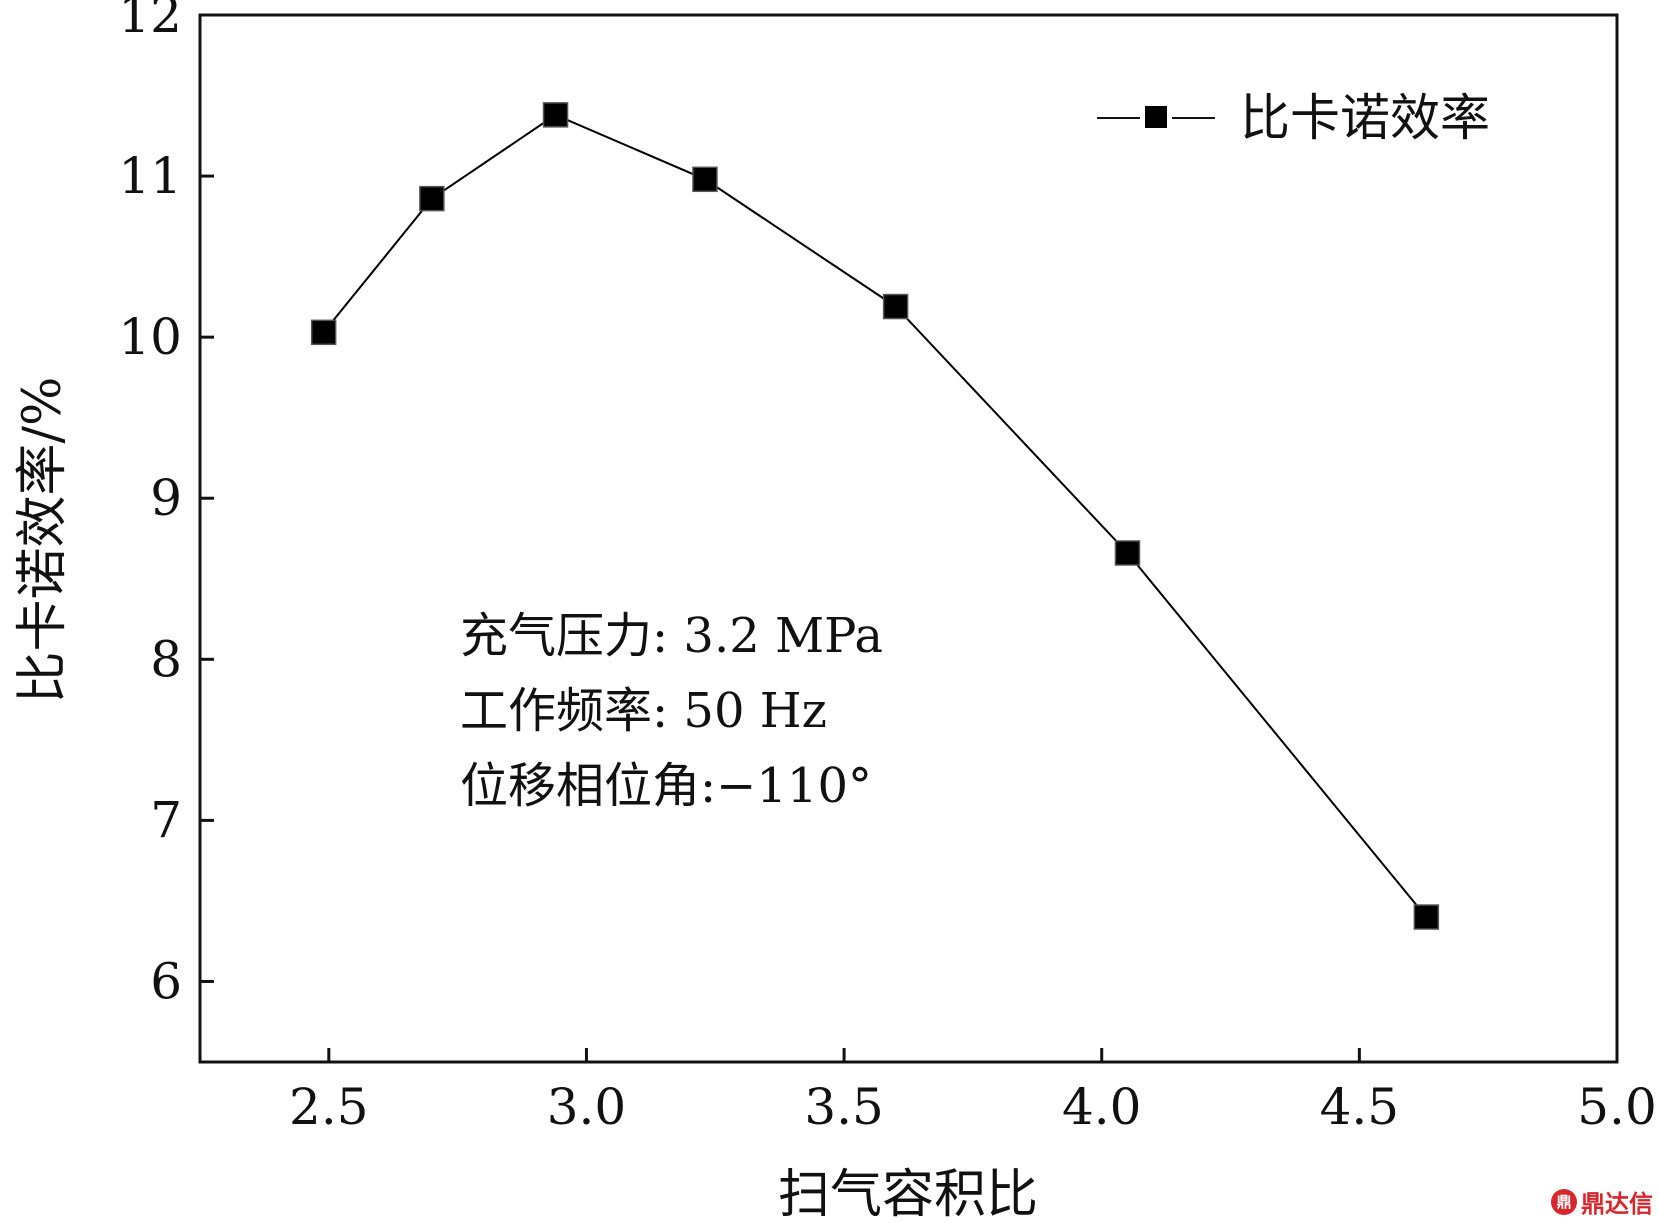  Describe the element at coordinates (1564, 1201) in the screenshot. I see `watermark-logo-icon: 鼎` at that location.